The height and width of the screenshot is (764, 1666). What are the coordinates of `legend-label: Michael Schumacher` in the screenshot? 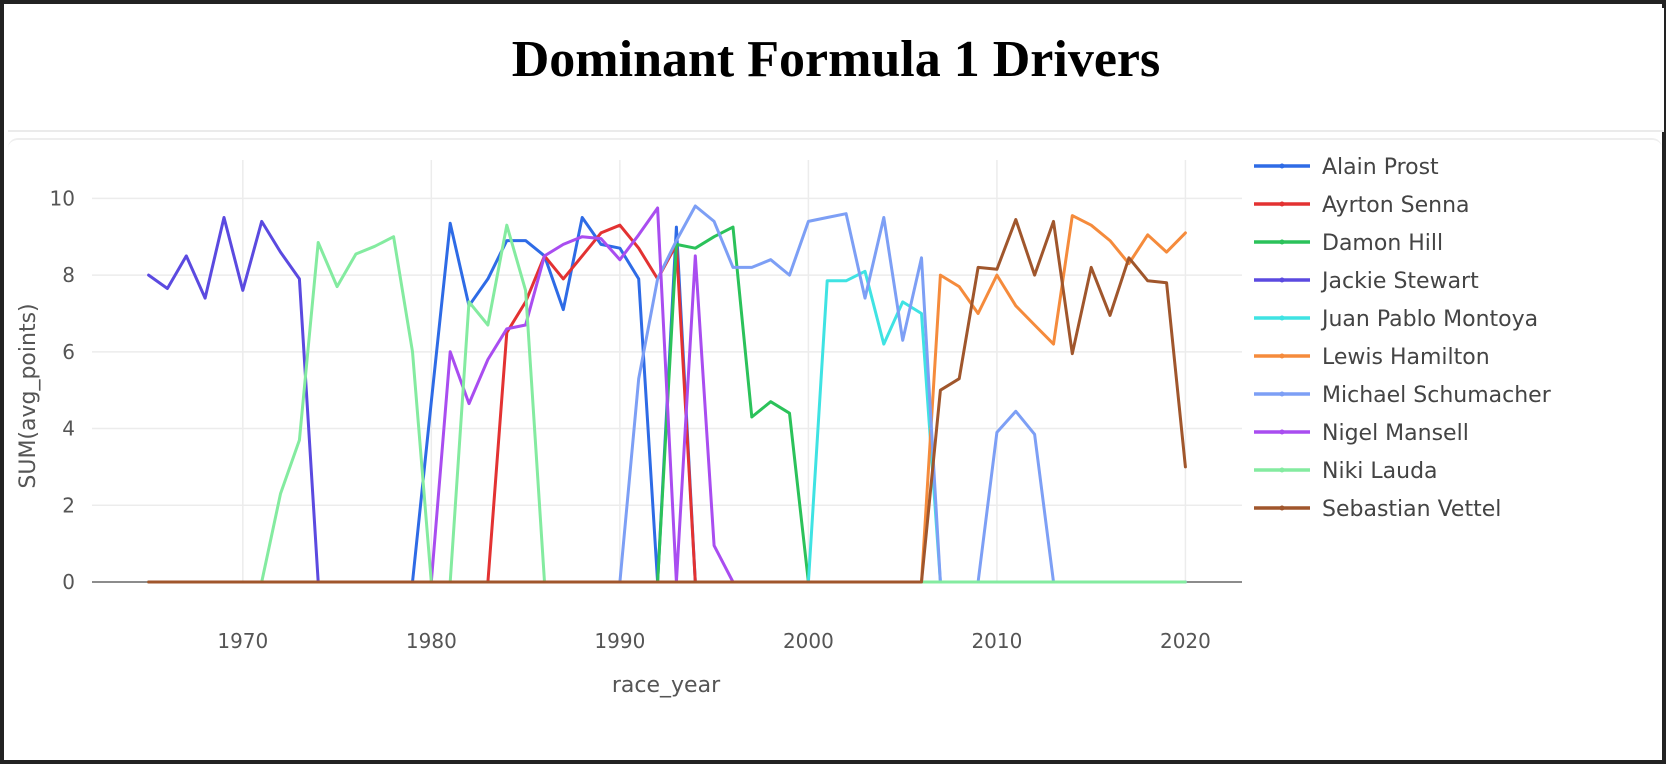 It's located at (1437, 395).